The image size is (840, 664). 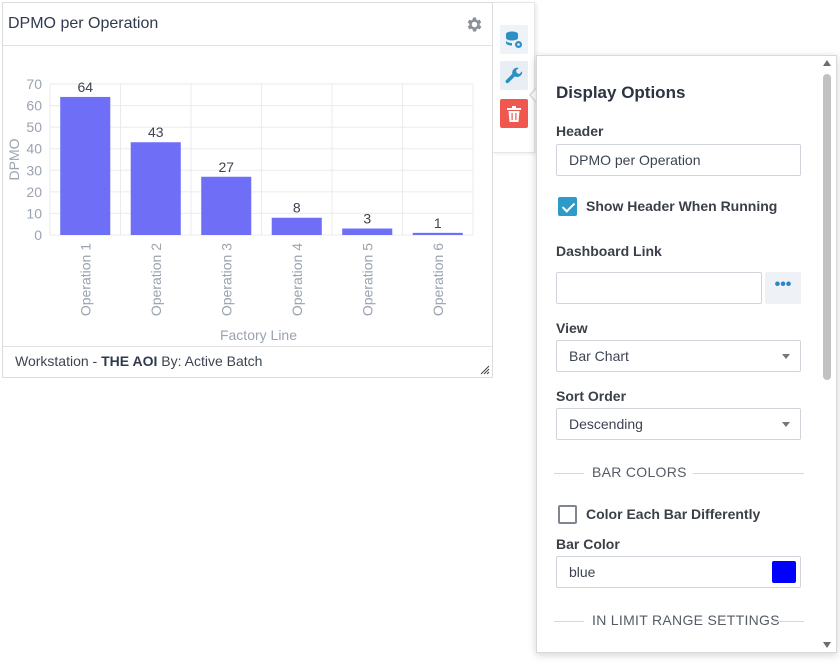 What do you see at coordinates (367, 219) in the screenshot?
I see `bar-value-label: 3` at bounding box center [367, 219].